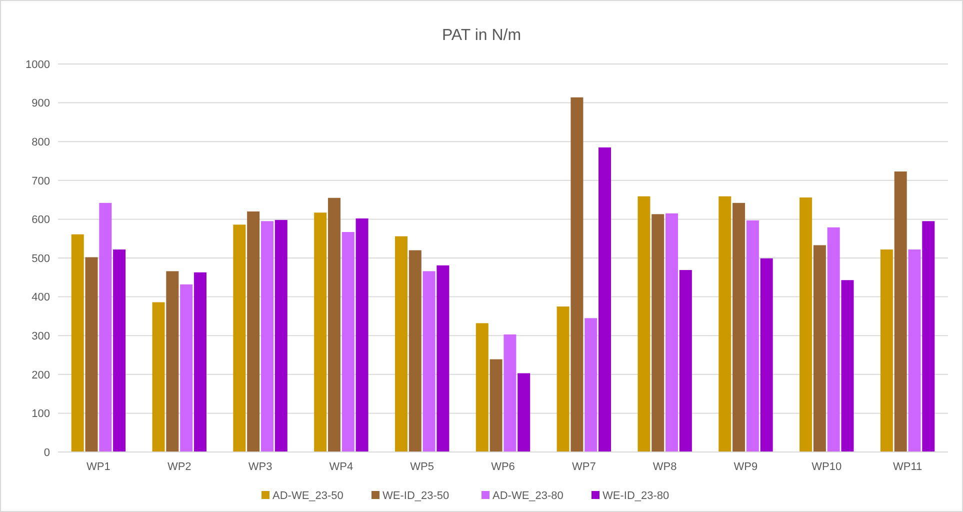 This screenshot has height=512, width=963. Describe the element at coordinates (664, 467) in the screenshot. I see `x-tick-label: WP8` at that location.